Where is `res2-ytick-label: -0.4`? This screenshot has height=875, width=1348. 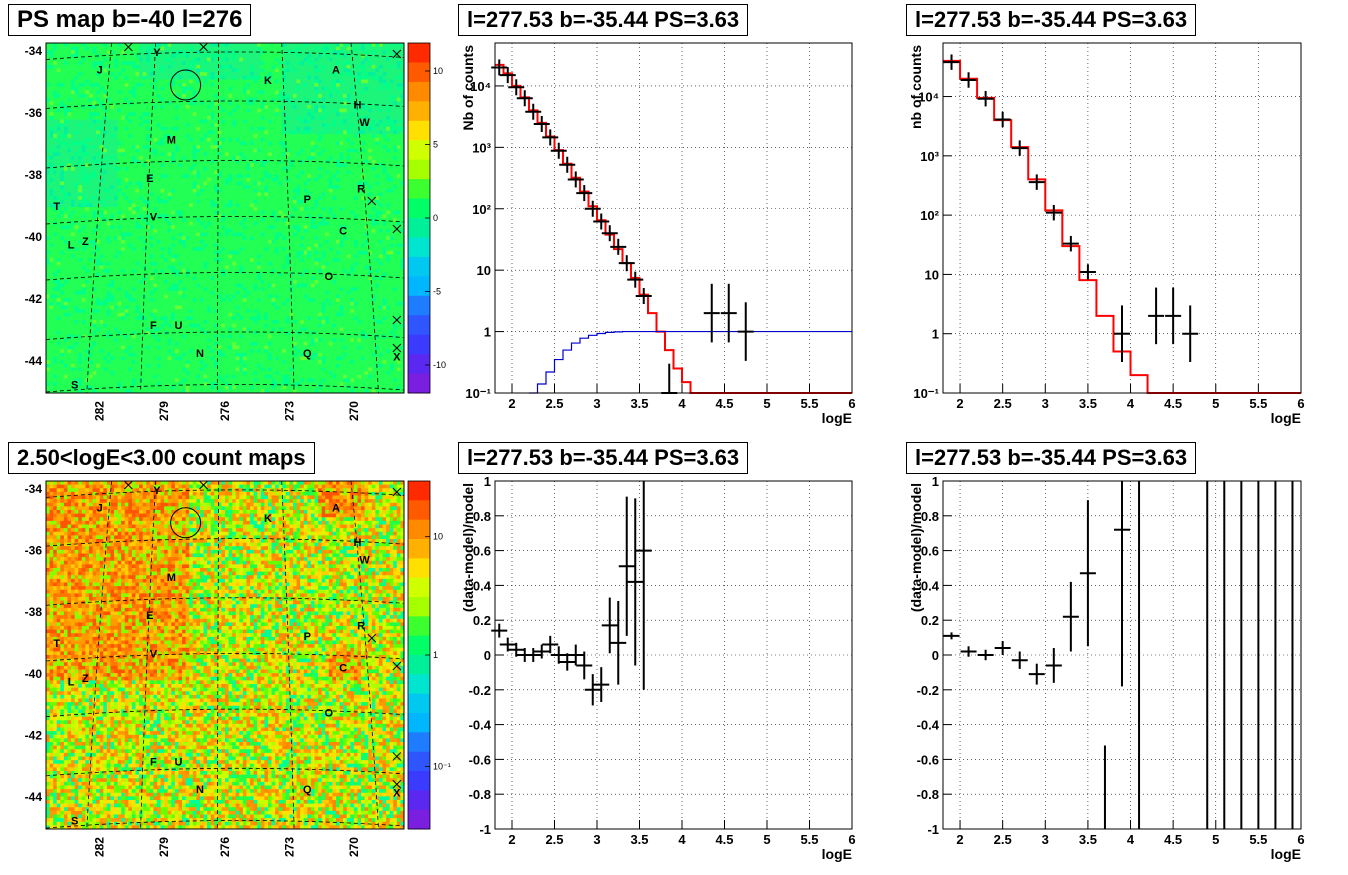 res2-ytick-label: -0.4 is located at coordinates (928, 725).